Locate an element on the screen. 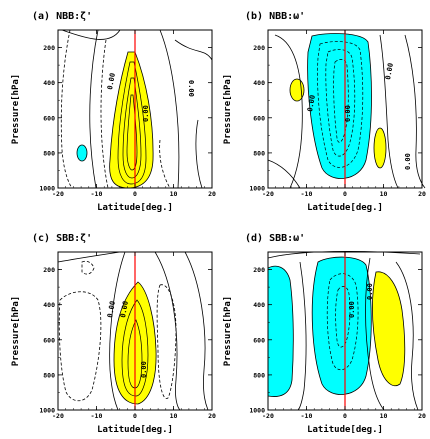 The height and width of the screenshot is (439, 430). panel-d-positive-fill is located at coordinates (388, 328).